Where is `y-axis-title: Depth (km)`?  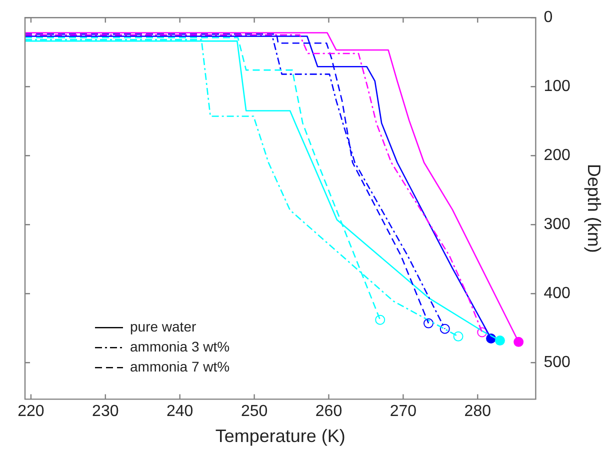
y-axis-title: Depth (km) is located at coordinates (594, 208).